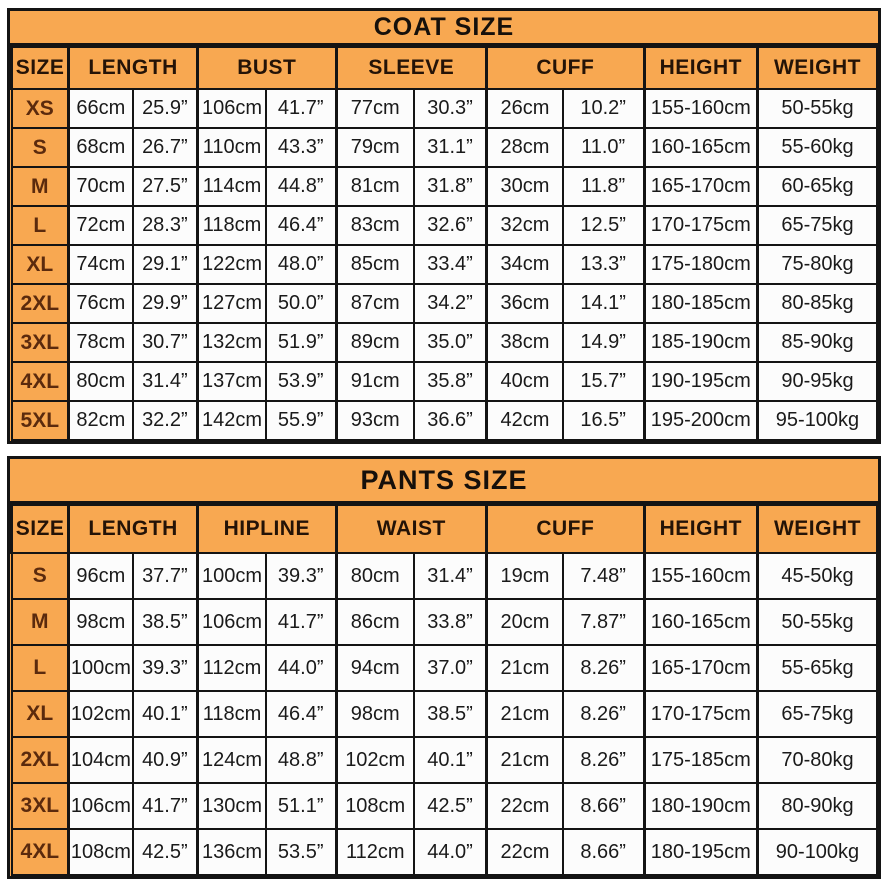 The image size is (888, 888). I want to click on header-row: SIZE LENGTH BUST SLEEVE CUFF HEIGHT WEIGHT, so click(443, 68).